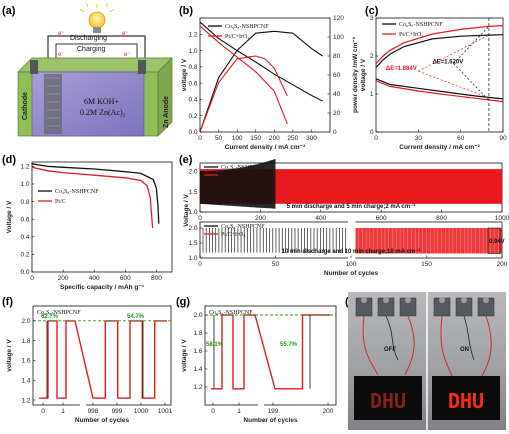 This screenshot has height=434, width=509. Describe the element at coordinates (97, 30) in the screenshot. I see `bulb-base` at that location.